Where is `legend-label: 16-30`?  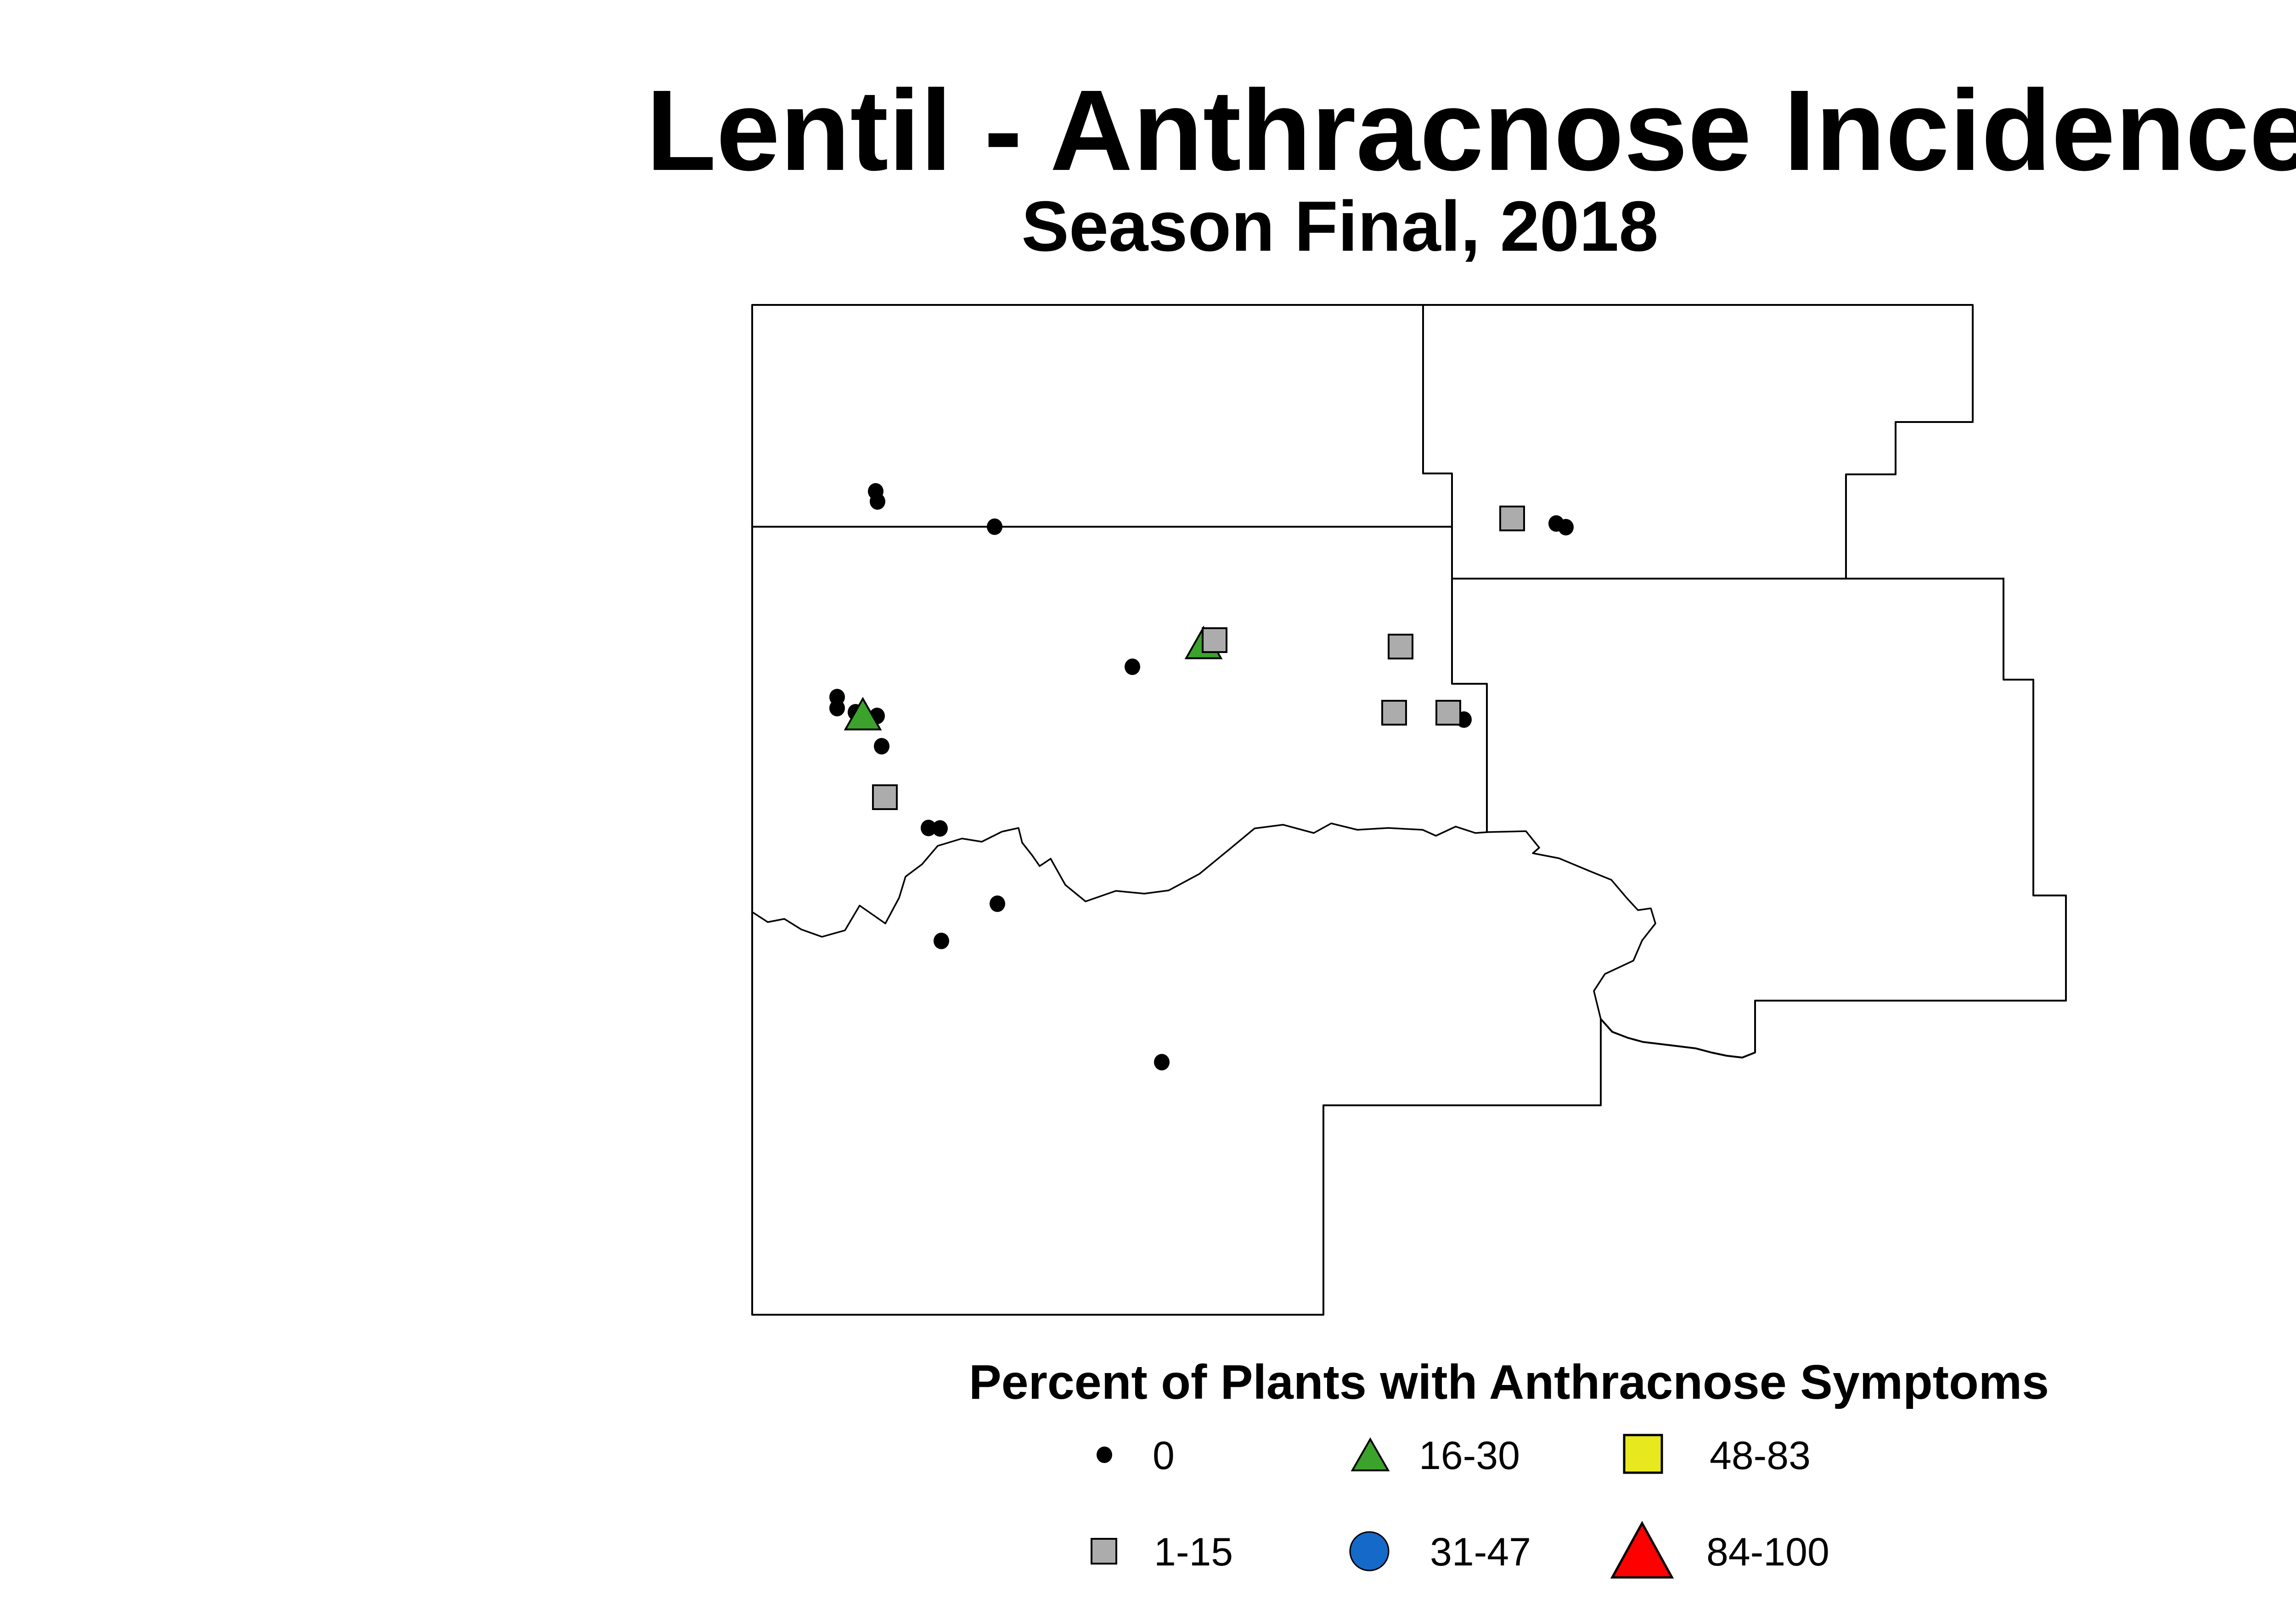
legend-label: 16-30 is located at coordinates (1469, 1456).